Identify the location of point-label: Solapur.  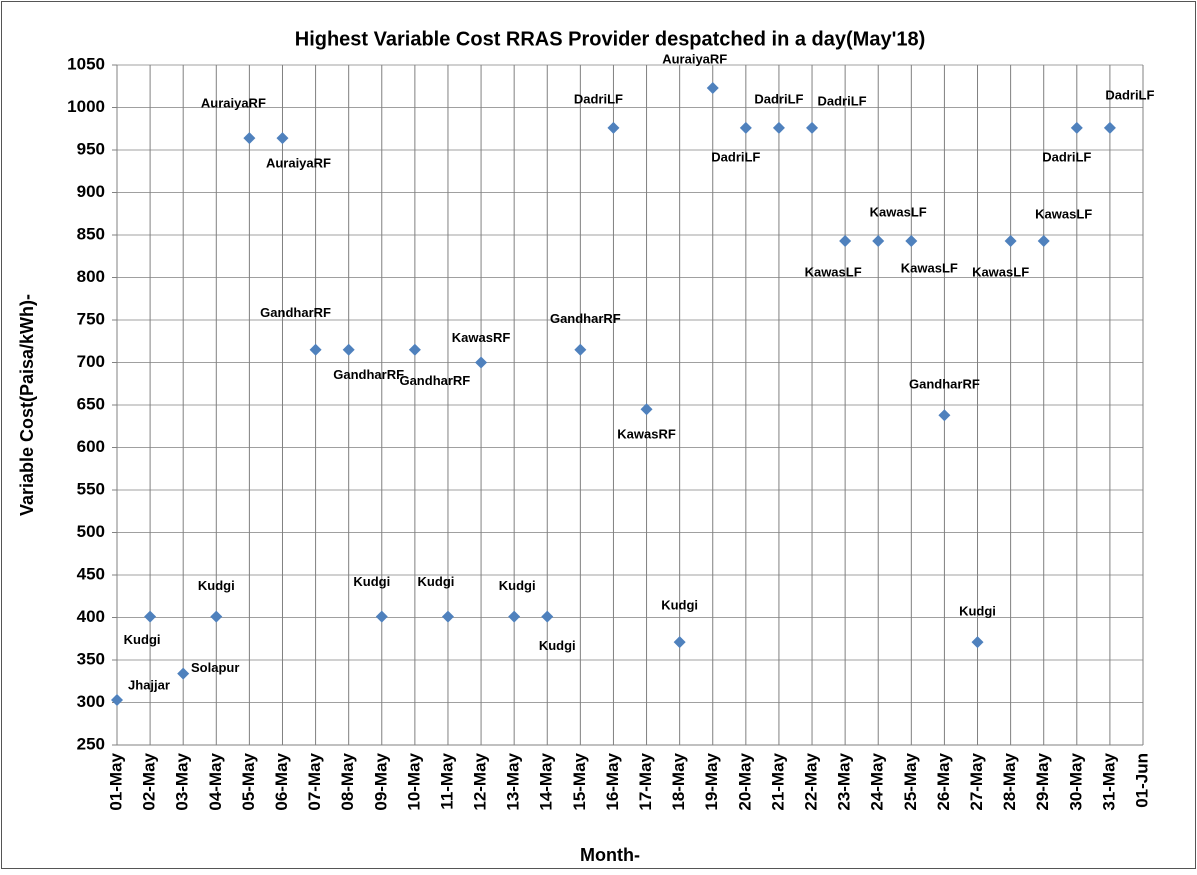
(215, 667).